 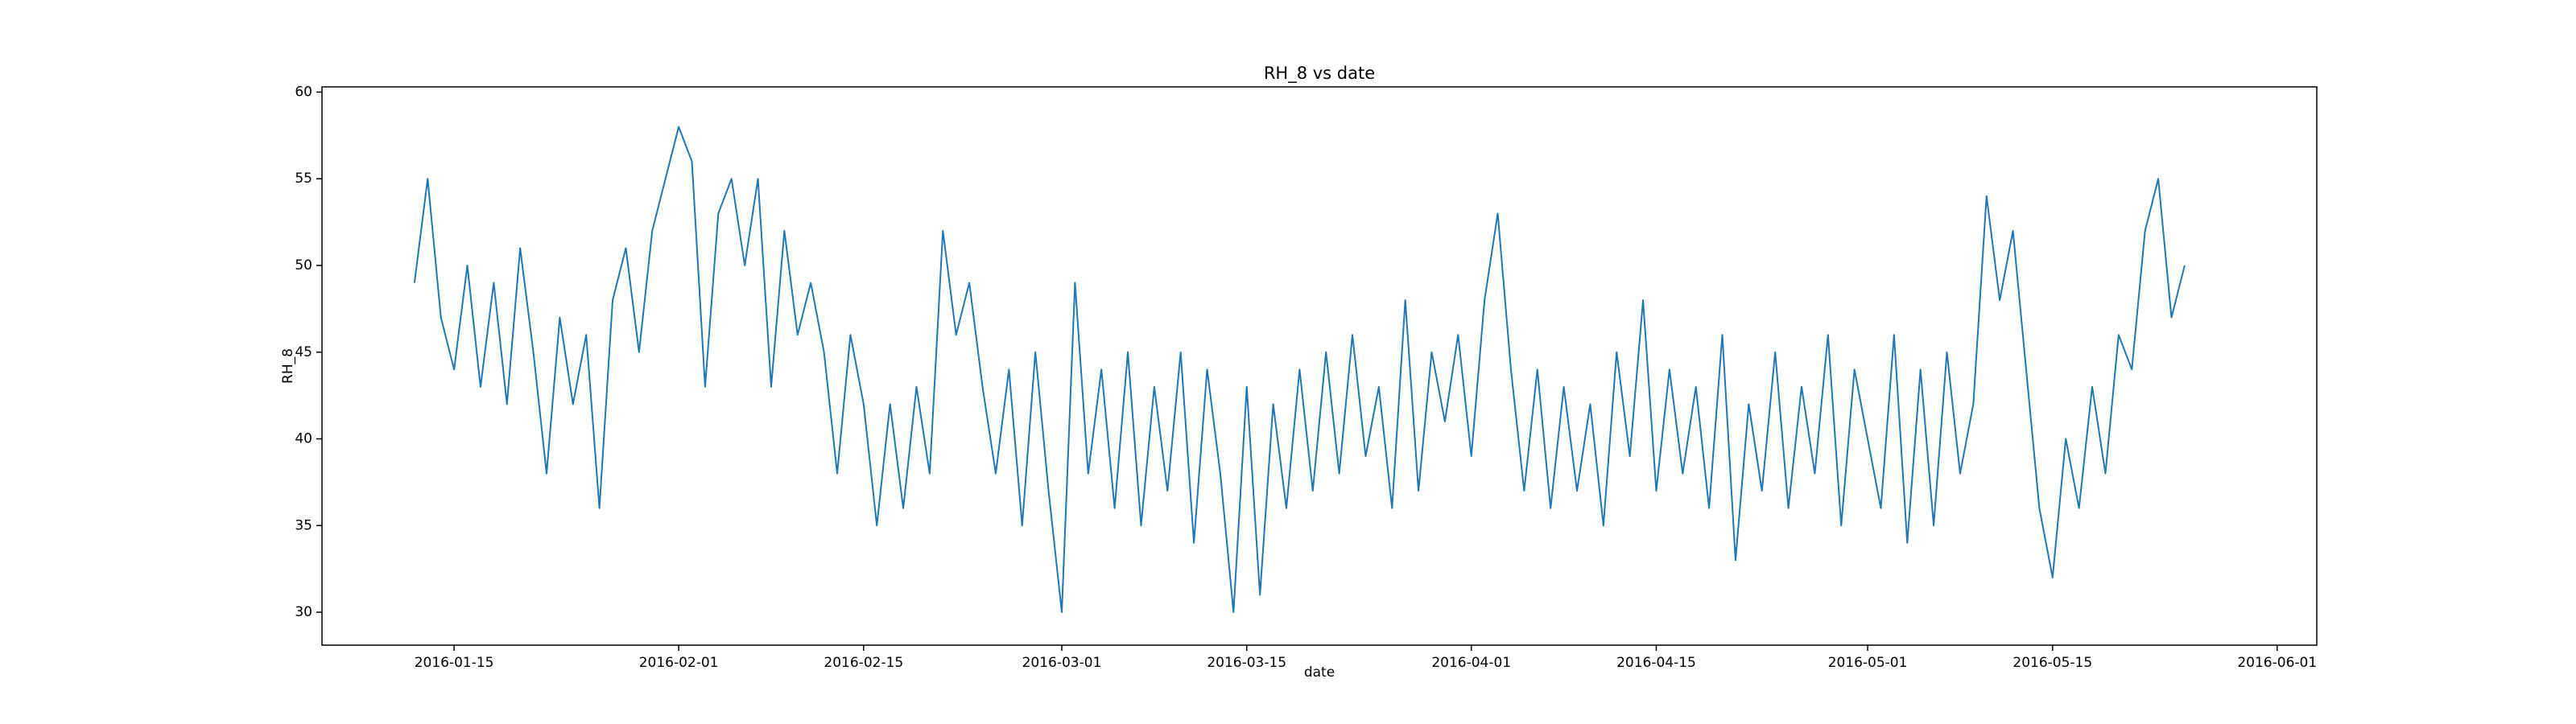 I want to click on x-tick-label: 2016-01-15, so click(x=454, y=663).